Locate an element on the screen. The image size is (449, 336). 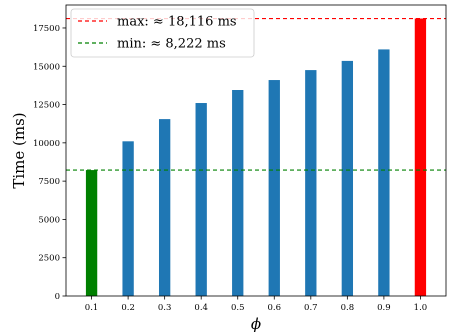
x-axis-title: ϕ is located at coordinates (256, 324).